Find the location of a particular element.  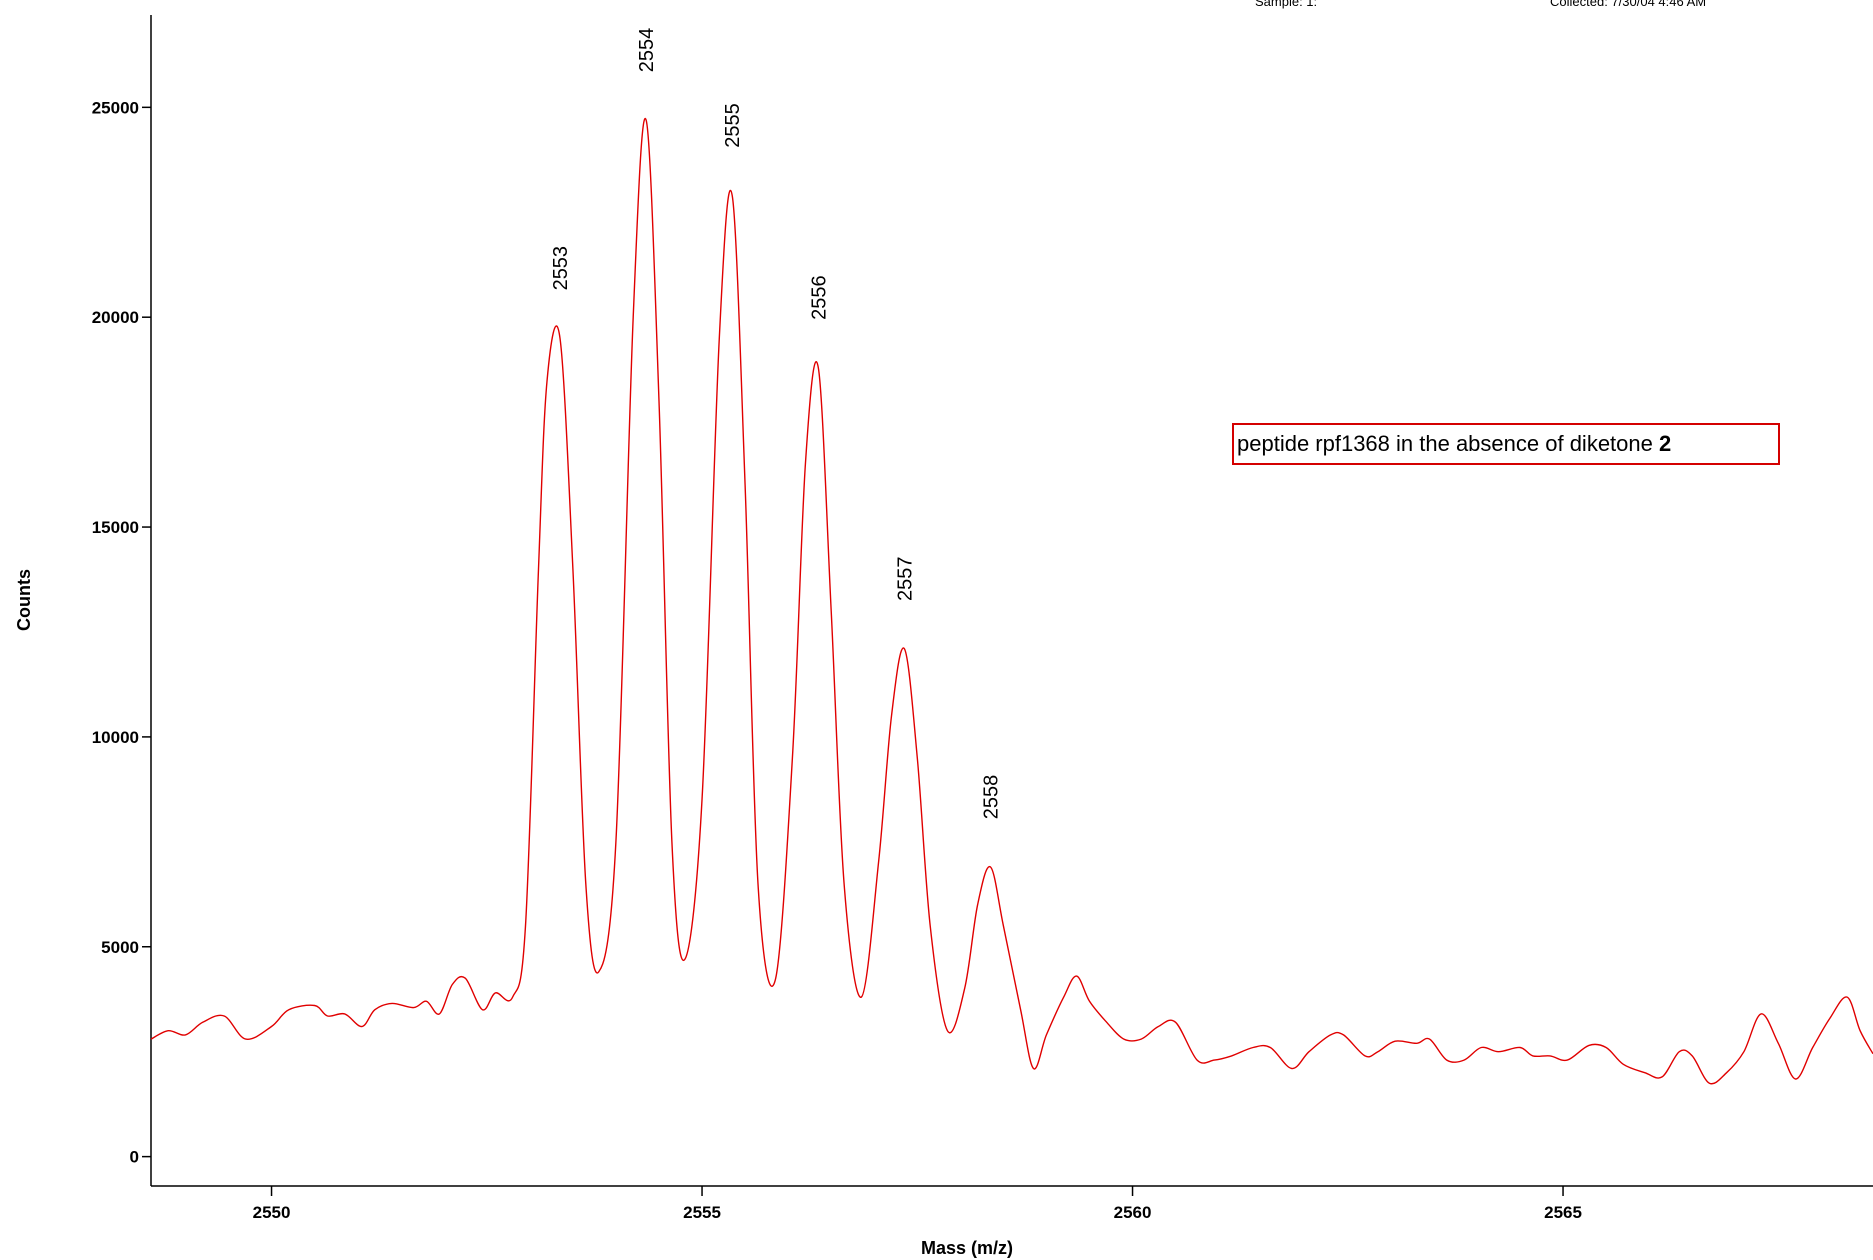

y-tick-label: 0 is located at coordinates (134, 1157).